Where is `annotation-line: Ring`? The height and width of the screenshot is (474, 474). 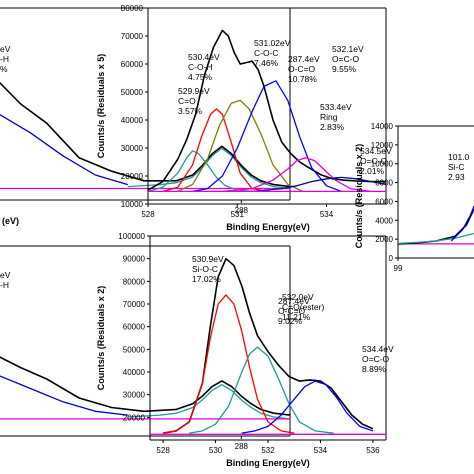
annotation-line: Ring is located at coordinates (329, 117).